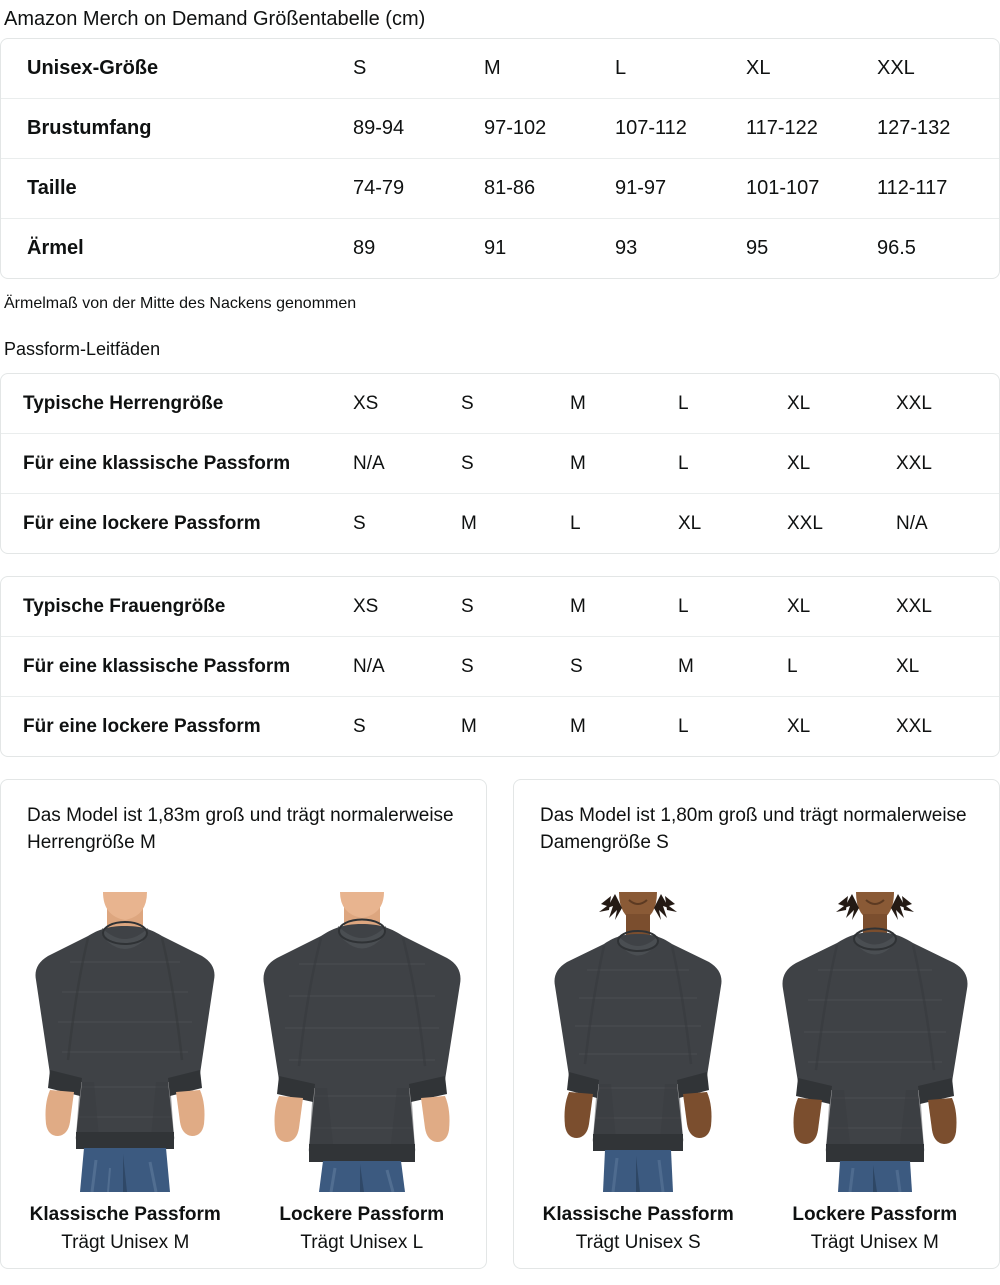 Image resolution: width=1000 pixels, height=1285 pixels. I want to click on female-loose-fit-title: Lockere Passform, so click(875, 1214).